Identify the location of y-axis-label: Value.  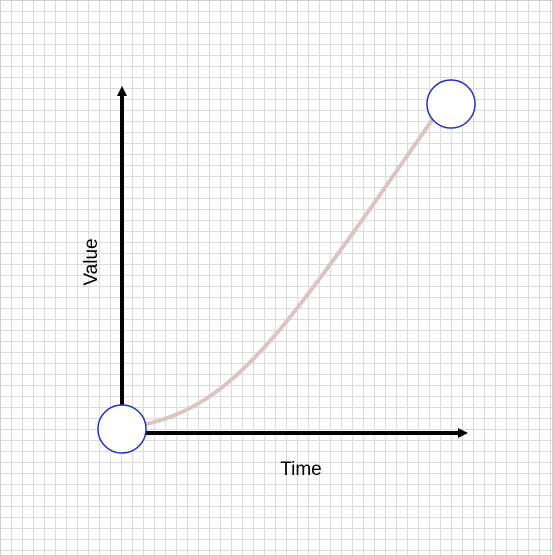
(91, 261).